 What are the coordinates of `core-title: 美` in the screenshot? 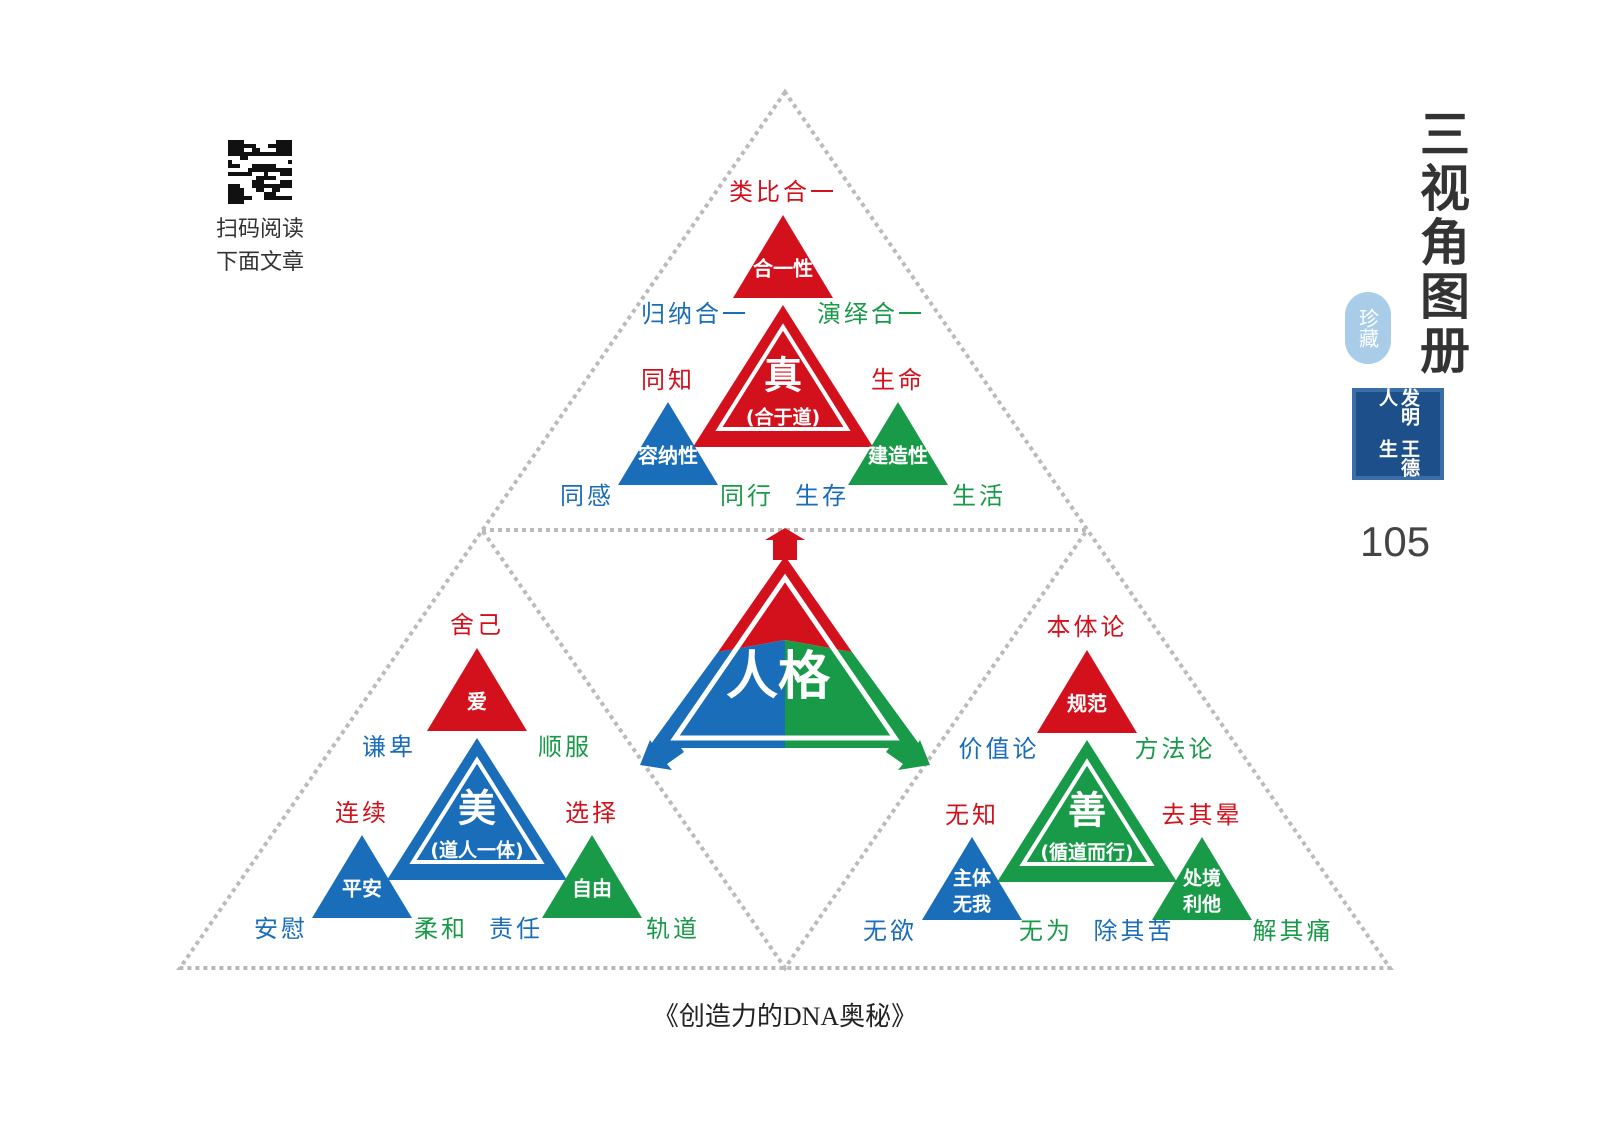 It's located at (477, 809).